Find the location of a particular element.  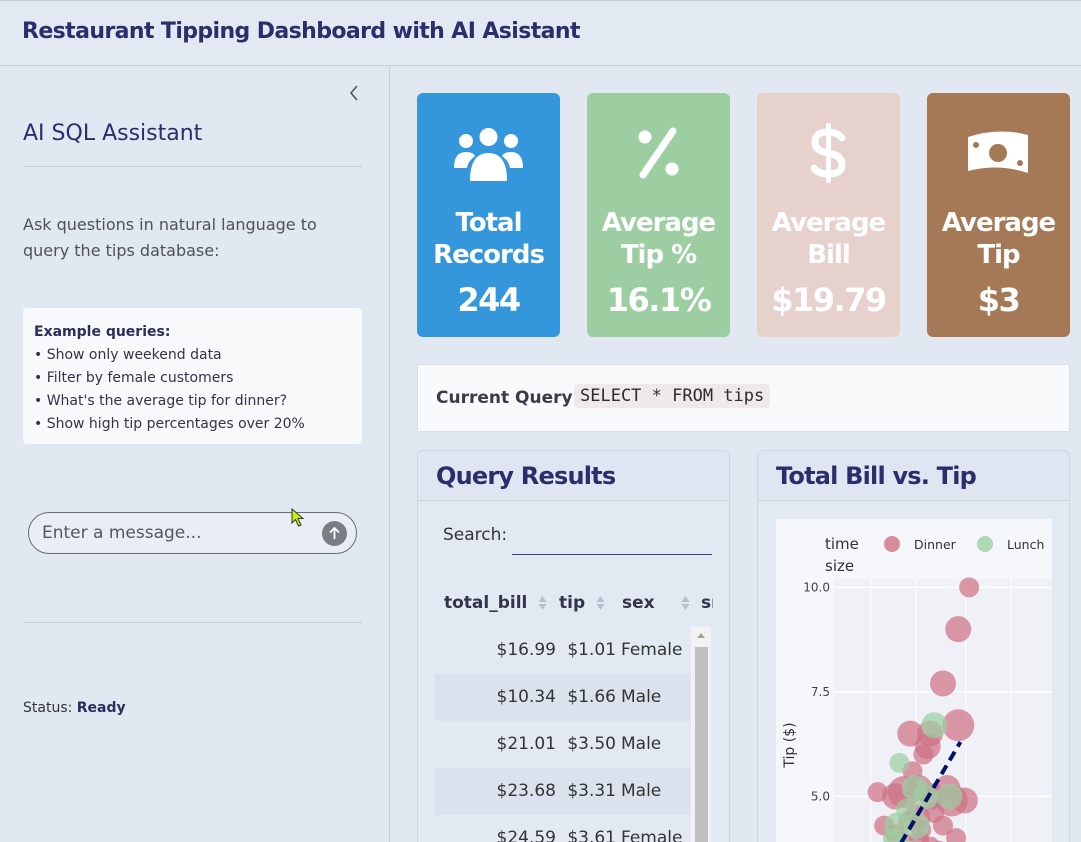

card-label: Average Tip is located at coordinates (998, 239).